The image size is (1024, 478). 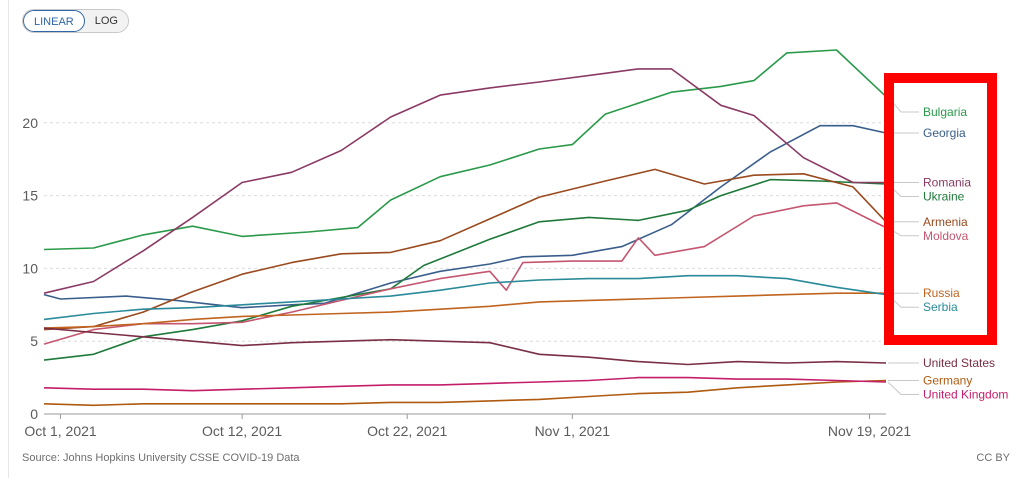 What do you see at coordinates (869, 431) in the screenshot?
I see `x-tick-label: Nov 19, 2021` at bounding box center [869, 431].